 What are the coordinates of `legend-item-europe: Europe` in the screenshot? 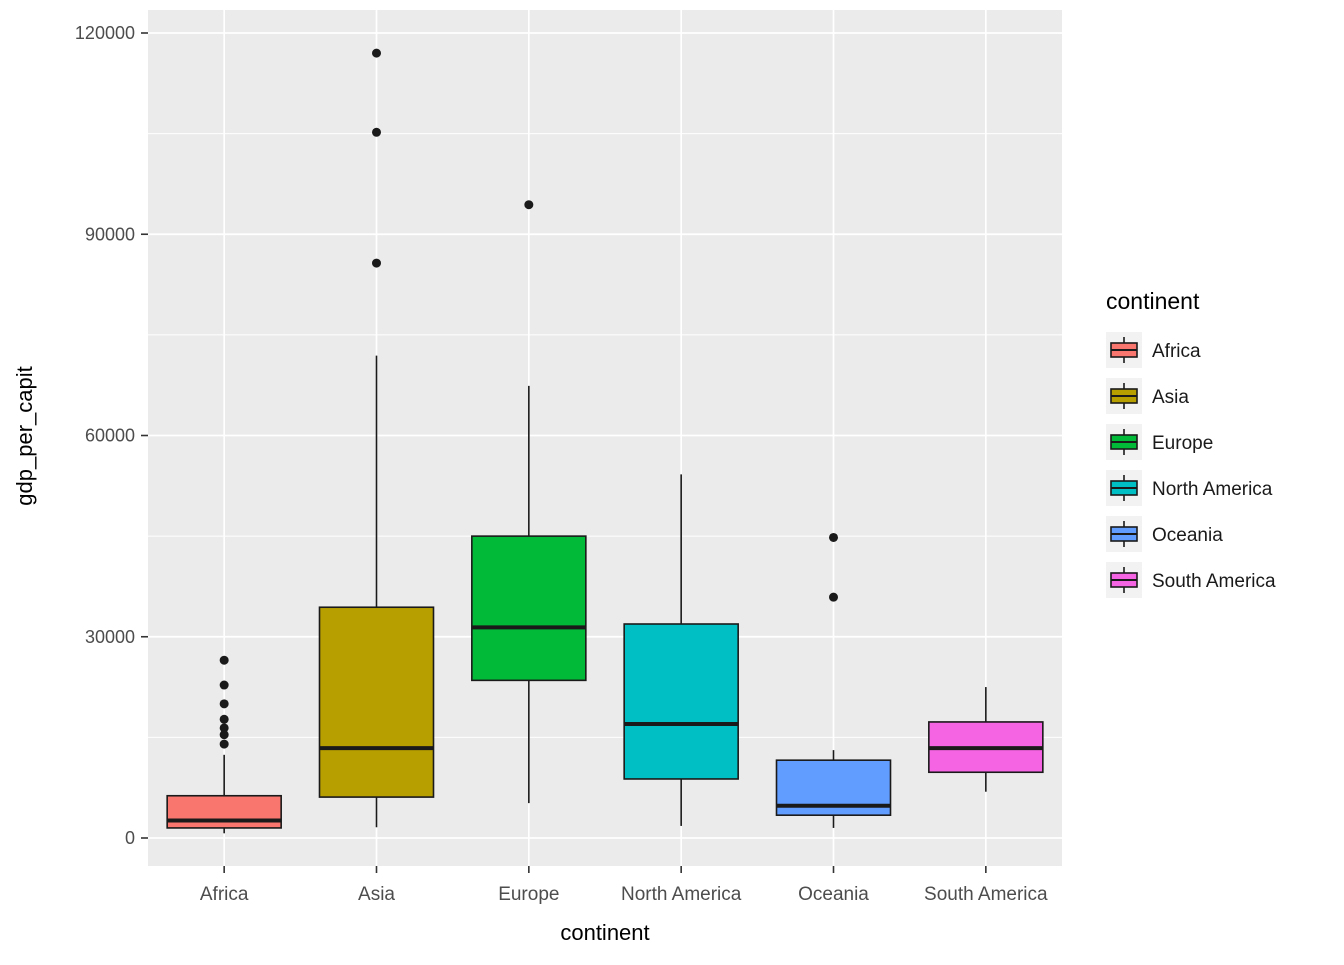 It's located at (1159, 442).